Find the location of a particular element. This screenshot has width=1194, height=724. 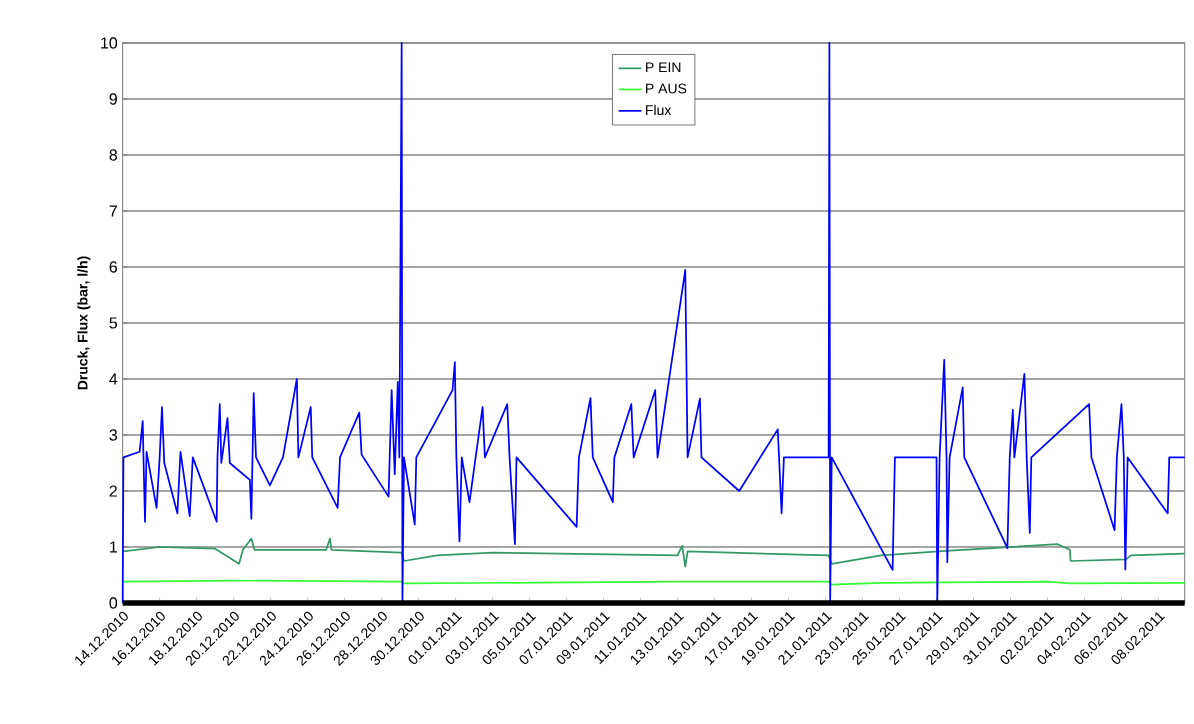

y-tick-label: 3 is located at coordinates (113, 435).